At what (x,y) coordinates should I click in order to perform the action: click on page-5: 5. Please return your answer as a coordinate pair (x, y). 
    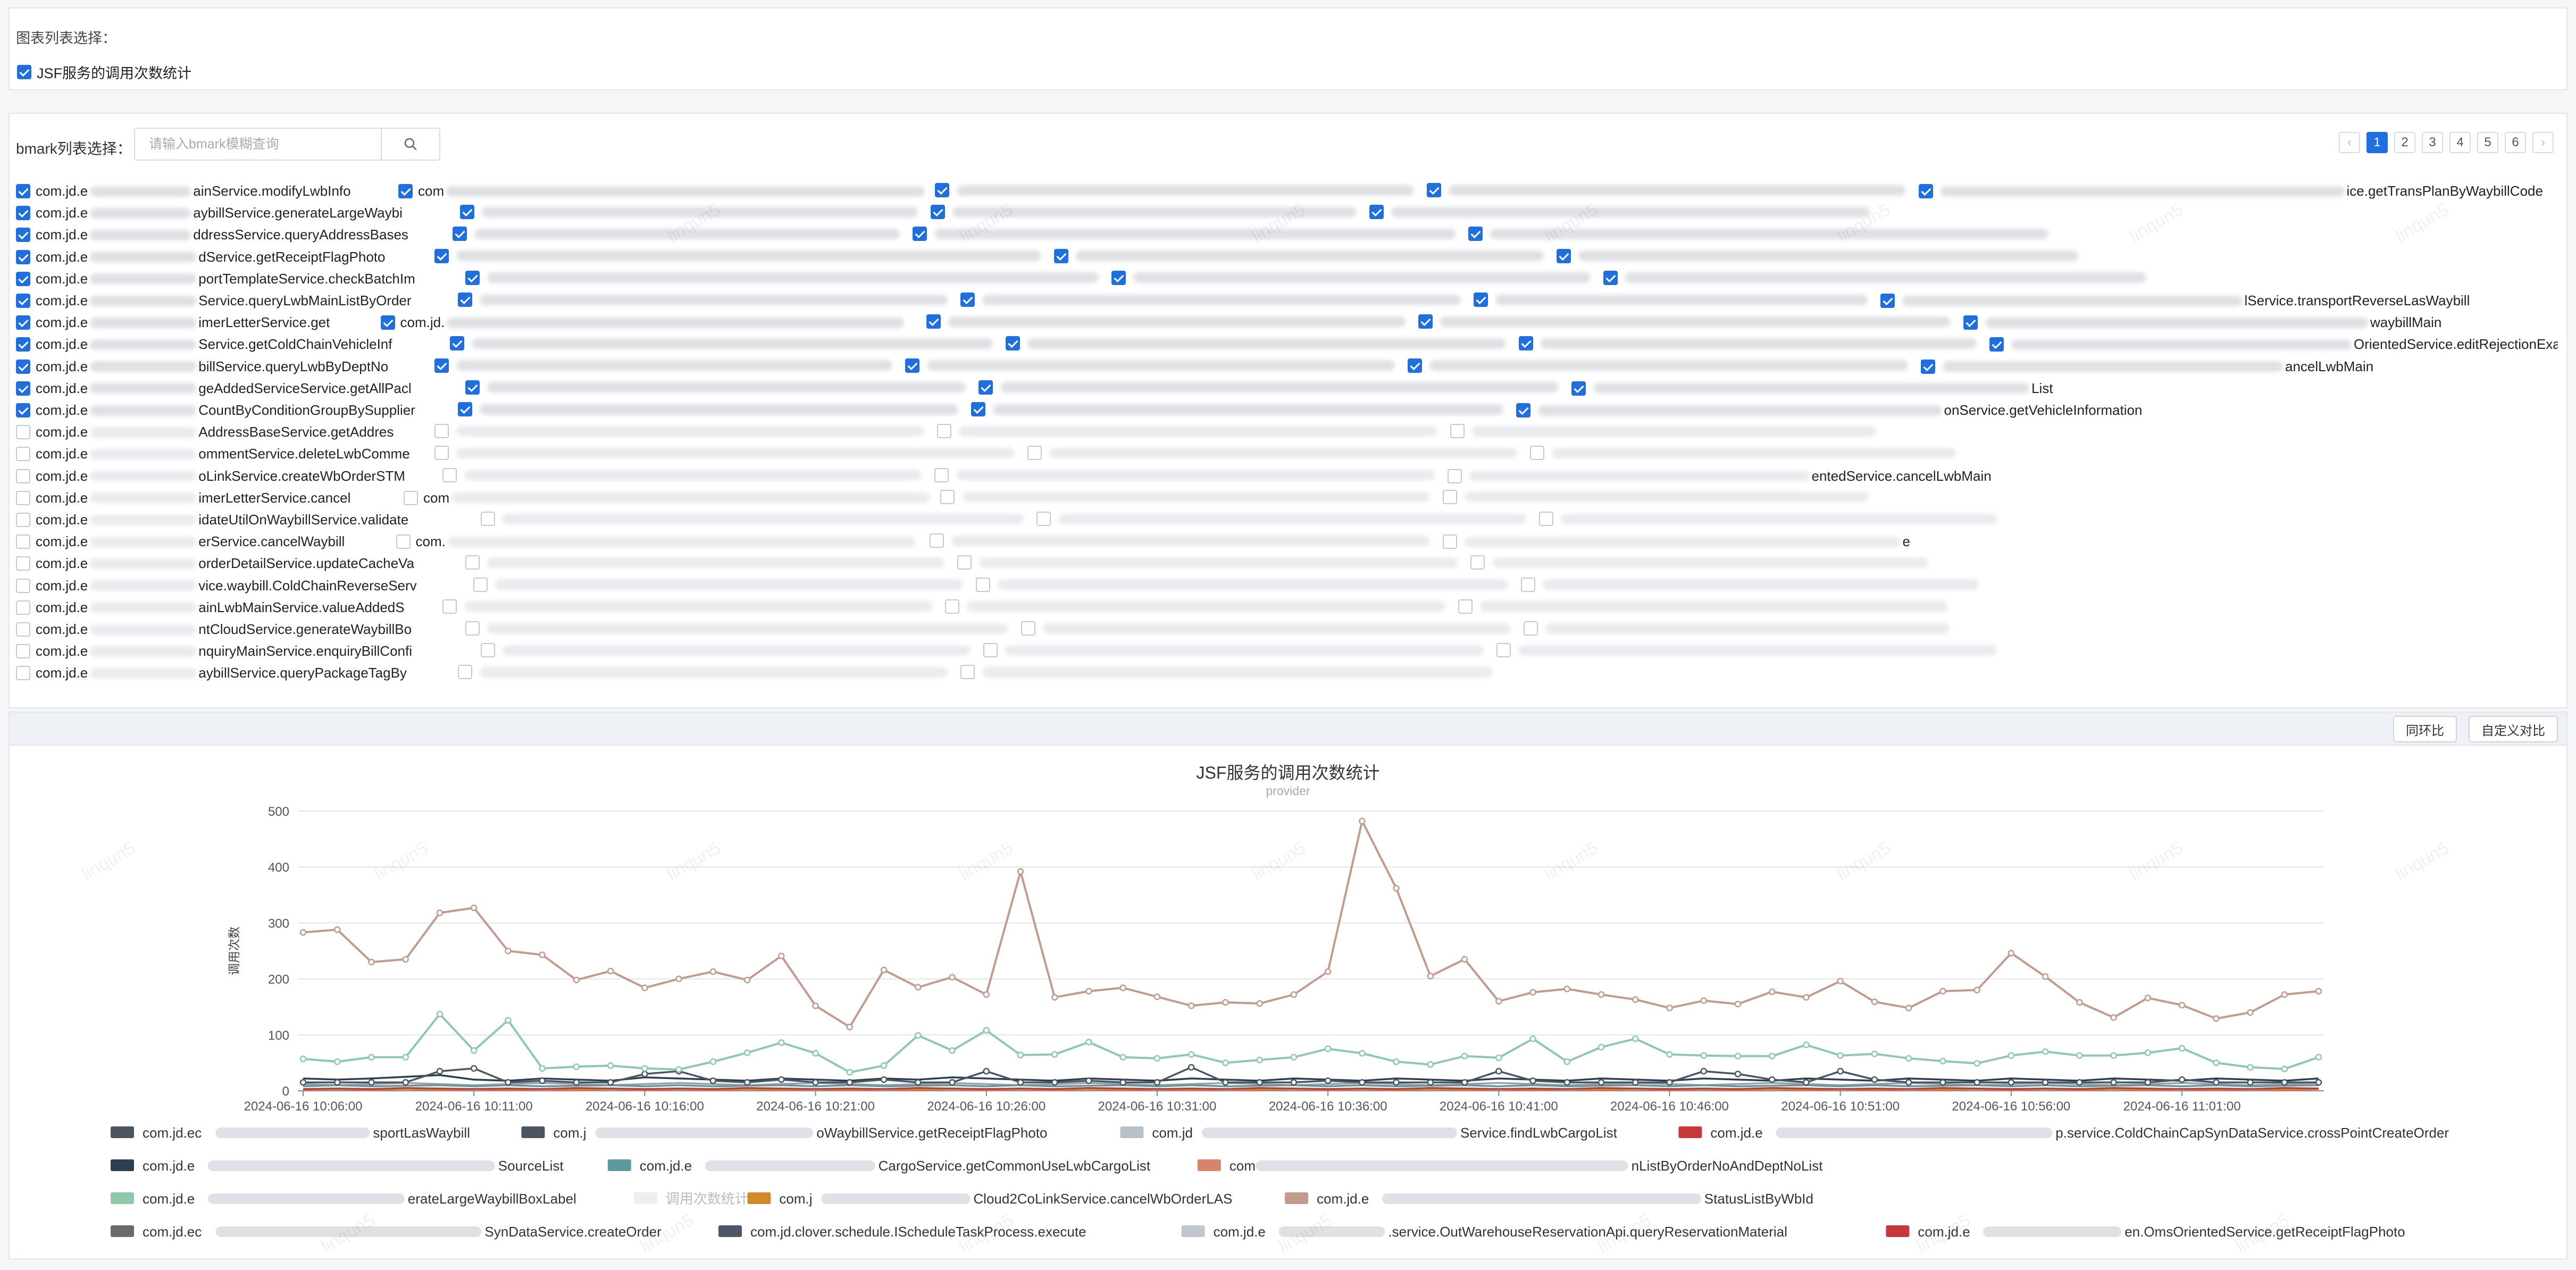
    Looking at the image, I should click on (2487, 142).